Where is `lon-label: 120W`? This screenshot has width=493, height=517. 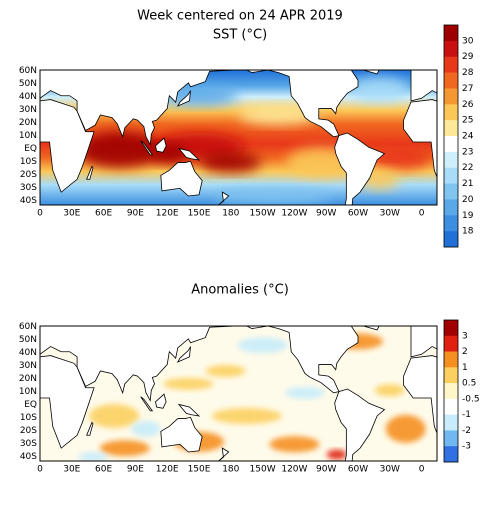 lon-label: 120W is located at coordinates (294, 214).